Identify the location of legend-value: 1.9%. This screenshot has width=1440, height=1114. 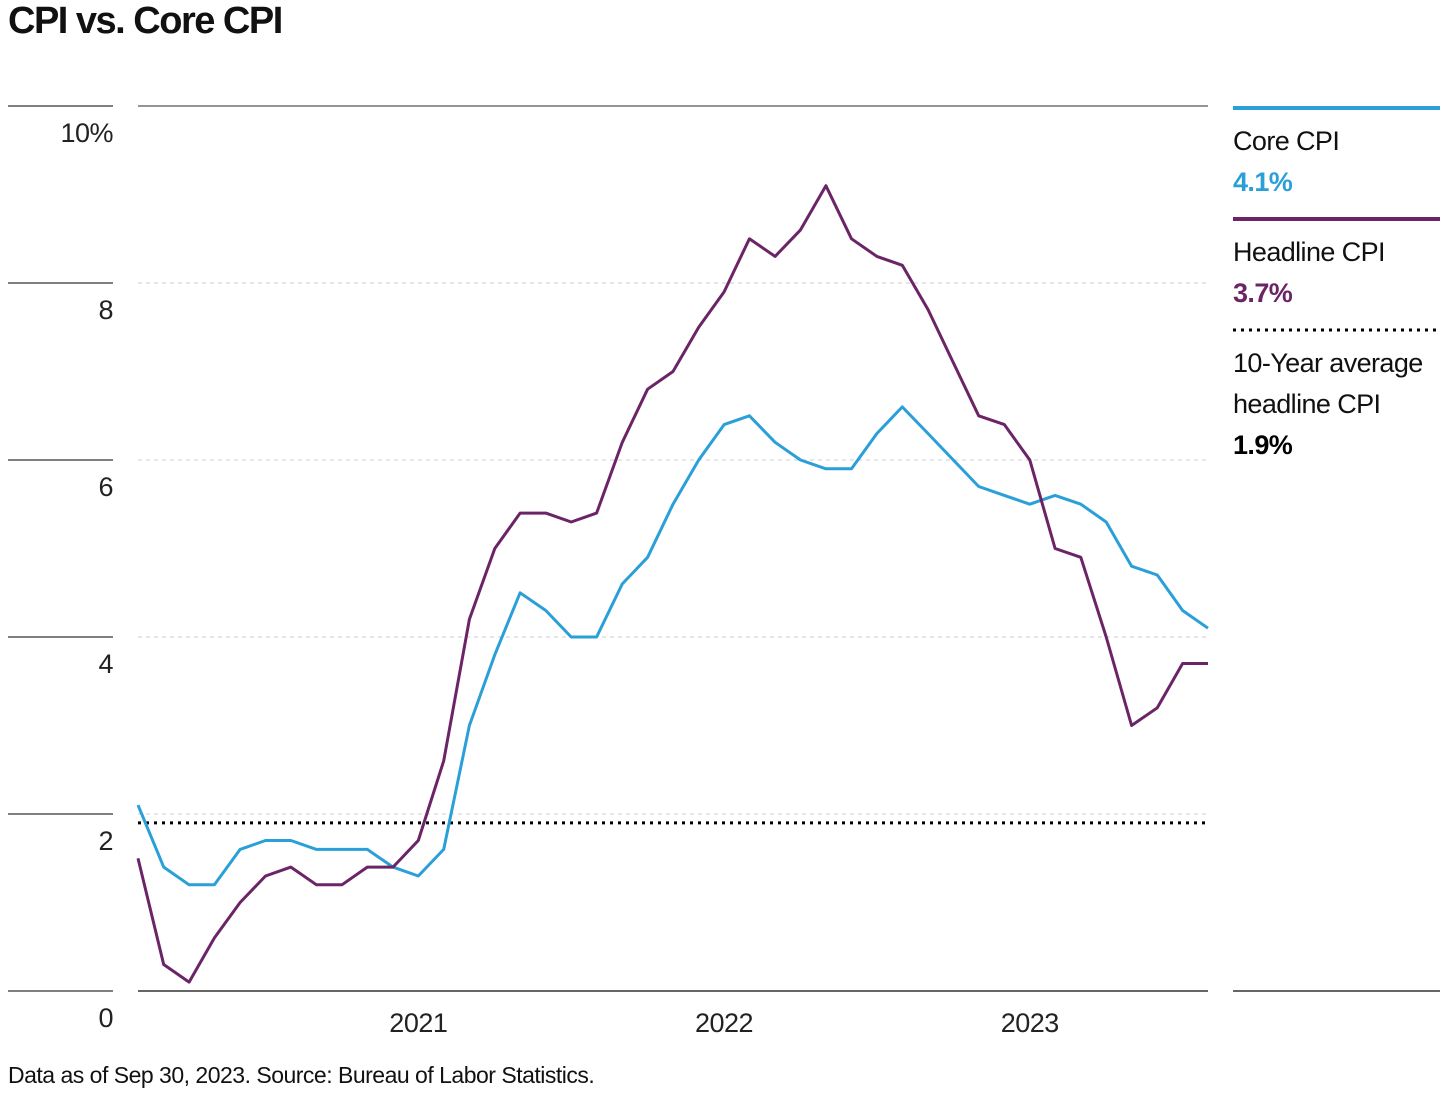
(1263, 445).